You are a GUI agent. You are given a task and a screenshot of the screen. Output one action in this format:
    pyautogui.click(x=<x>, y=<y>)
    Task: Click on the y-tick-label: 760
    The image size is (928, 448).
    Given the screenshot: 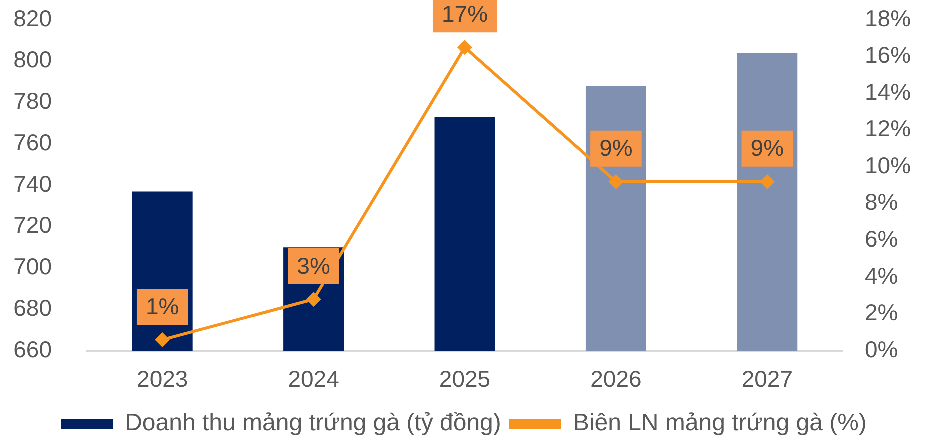 What is the action you would take?
    pyautogui.click(x=33, y=142)
    